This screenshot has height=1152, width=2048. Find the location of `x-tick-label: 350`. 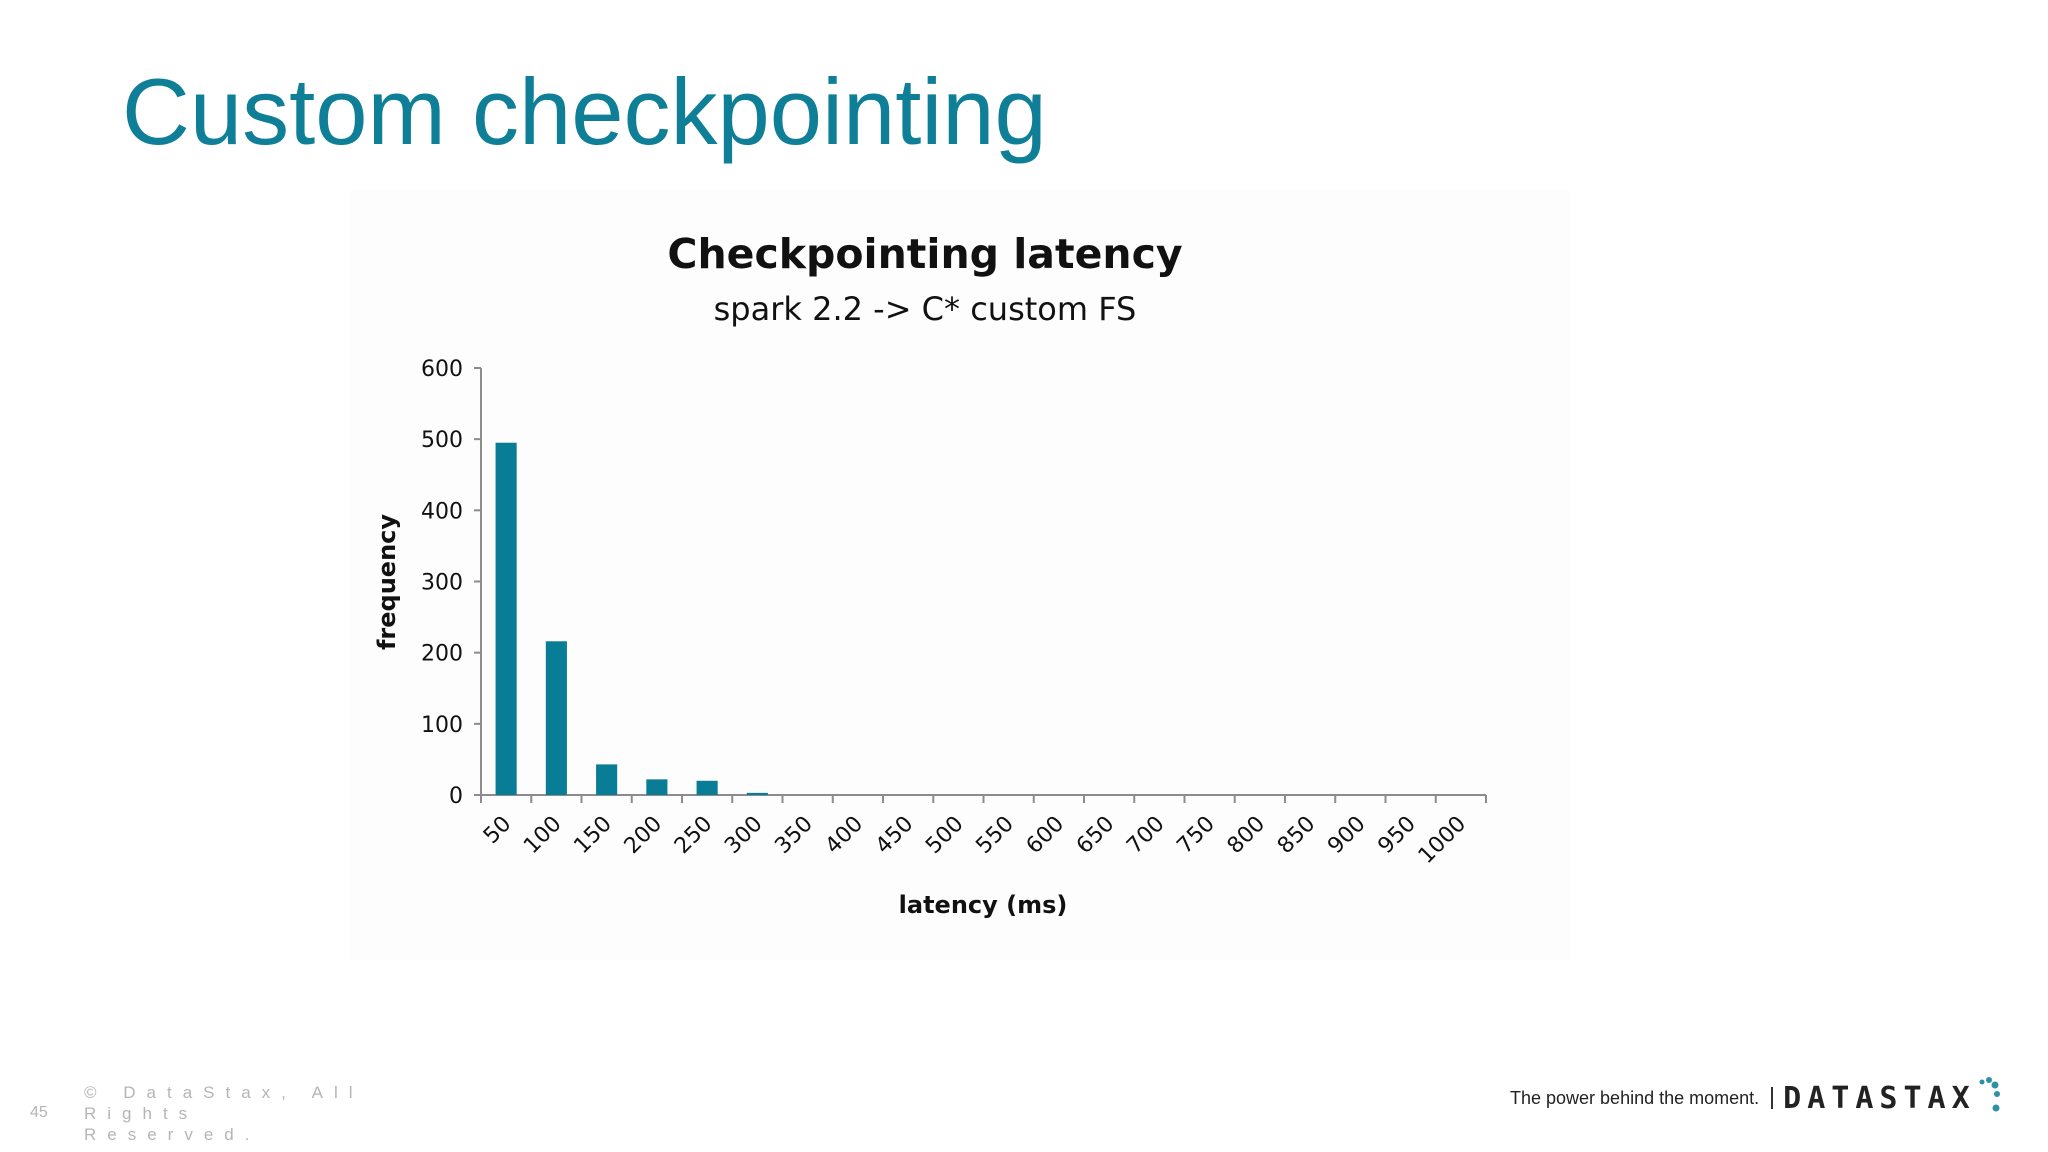

x-tick-label: 350 is located at coordinates (793, 835).